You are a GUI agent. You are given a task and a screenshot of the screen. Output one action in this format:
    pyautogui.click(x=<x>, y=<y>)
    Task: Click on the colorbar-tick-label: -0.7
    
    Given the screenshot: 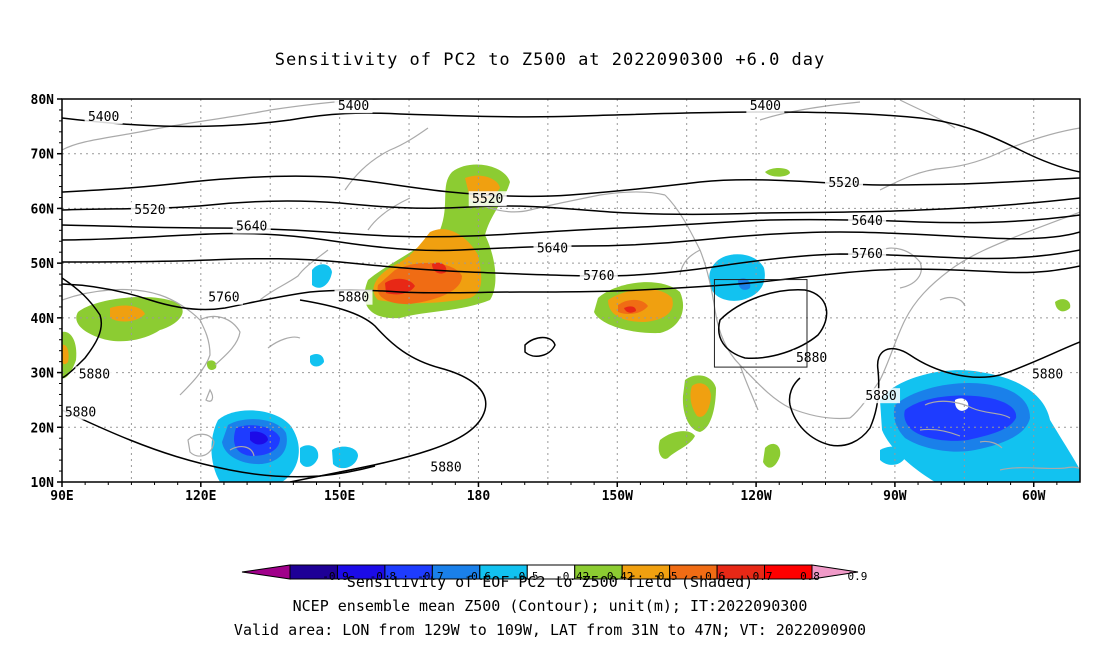 What is the action you would take?
    pyautogui.click(x=430, y=576)
    